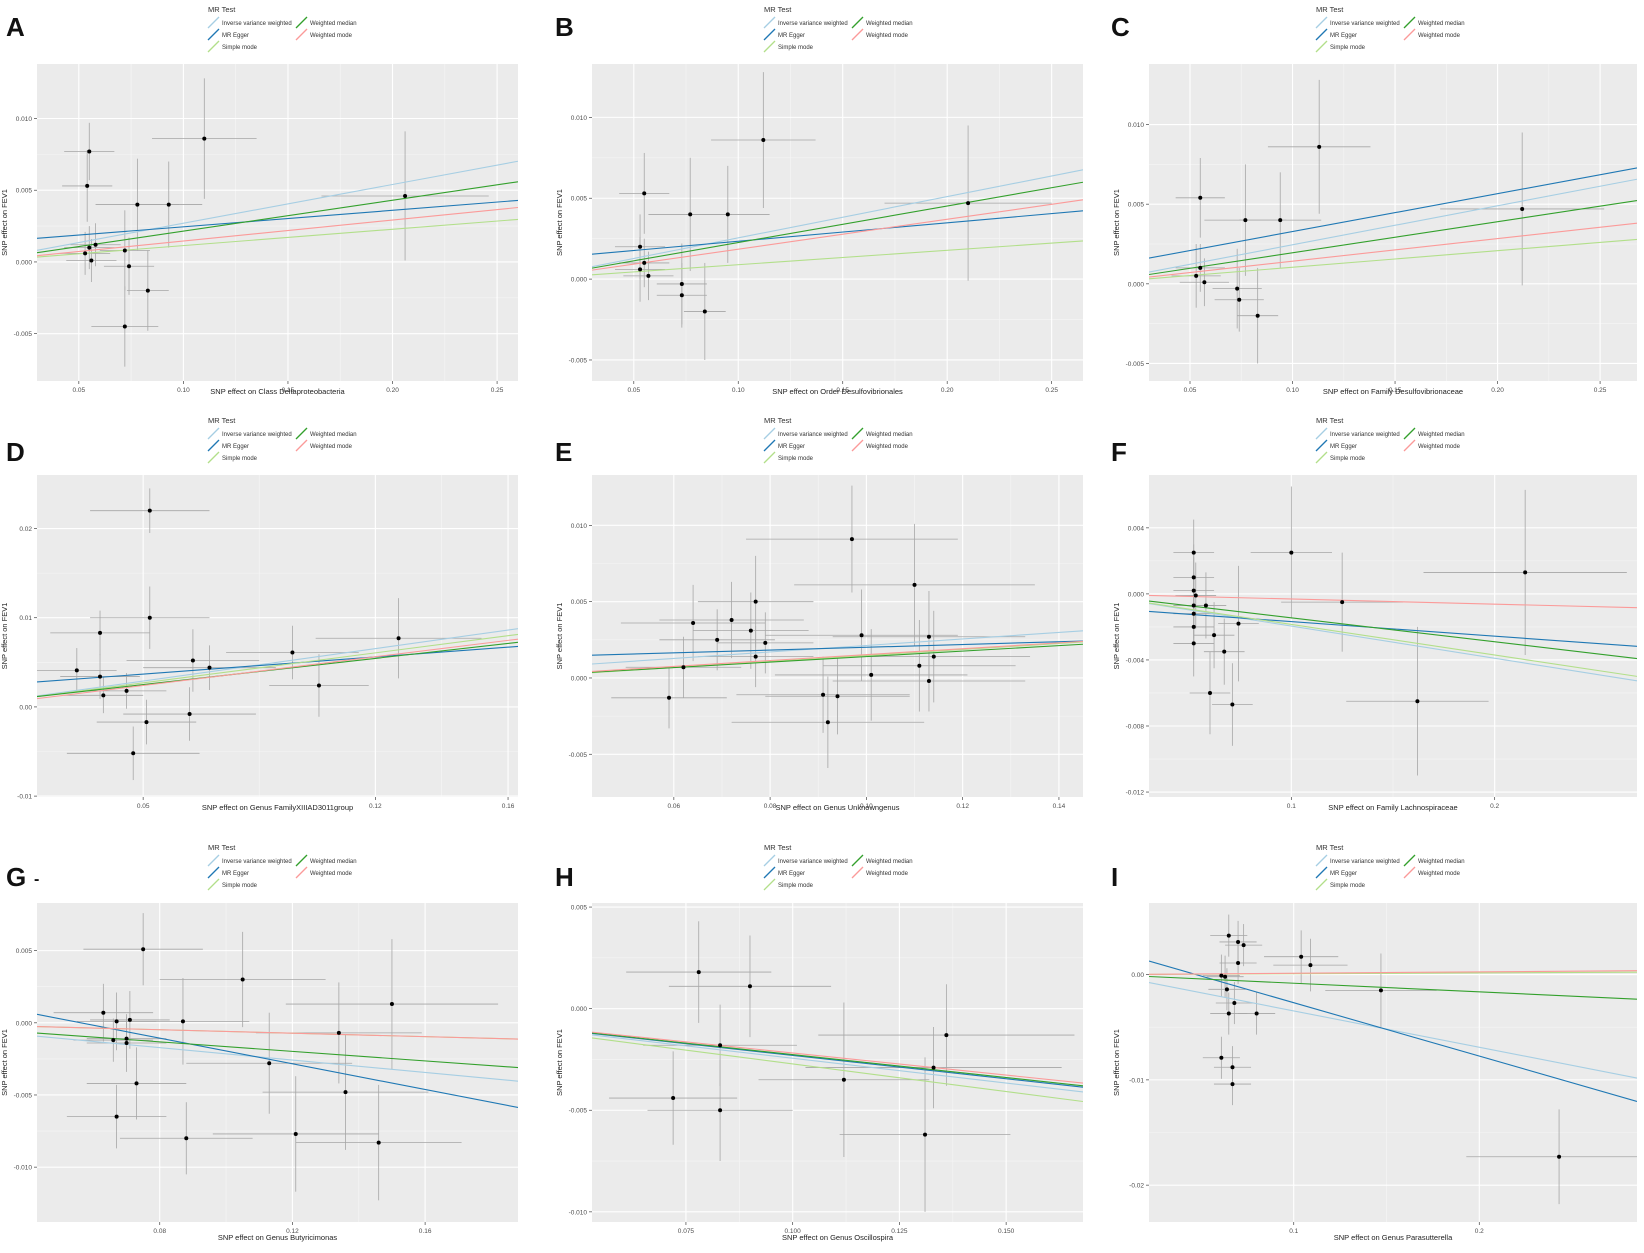 Image resolution: width=1644 pixels, height=1253 pixels. What do you see at coordinates (778, 847) in the screenshot?
I see `legend-title: MR Test` at bounding box center [778, 847].